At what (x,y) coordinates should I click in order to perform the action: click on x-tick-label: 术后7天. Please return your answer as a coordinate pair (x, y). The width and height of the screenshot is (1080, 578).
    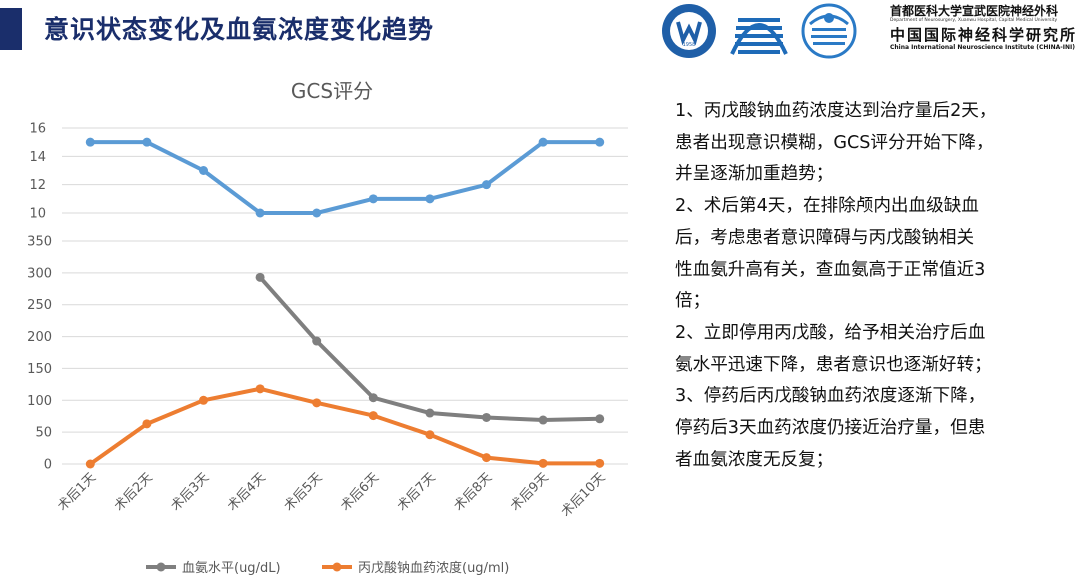
    Looking at the image, I should click on (417, 492).